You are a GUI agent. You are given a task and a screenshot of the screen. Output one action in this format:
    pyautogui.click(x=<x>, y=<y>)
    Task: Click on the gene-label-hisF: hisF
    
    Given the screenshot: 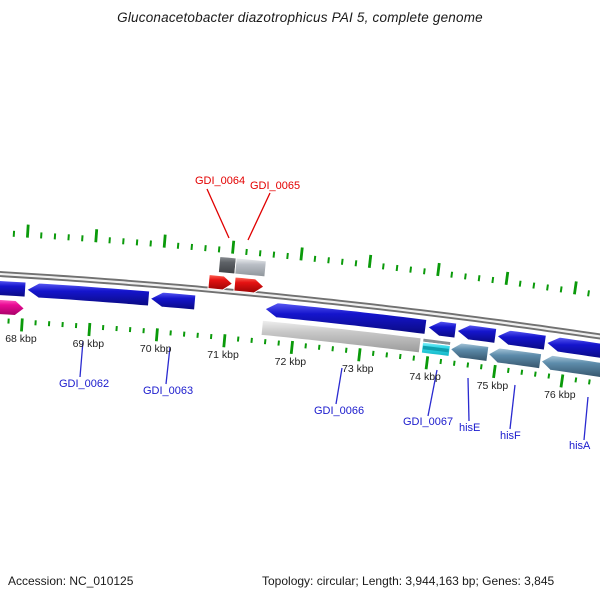 What is the action you would take?
    pyautogui.click(x=510, y=436)
    